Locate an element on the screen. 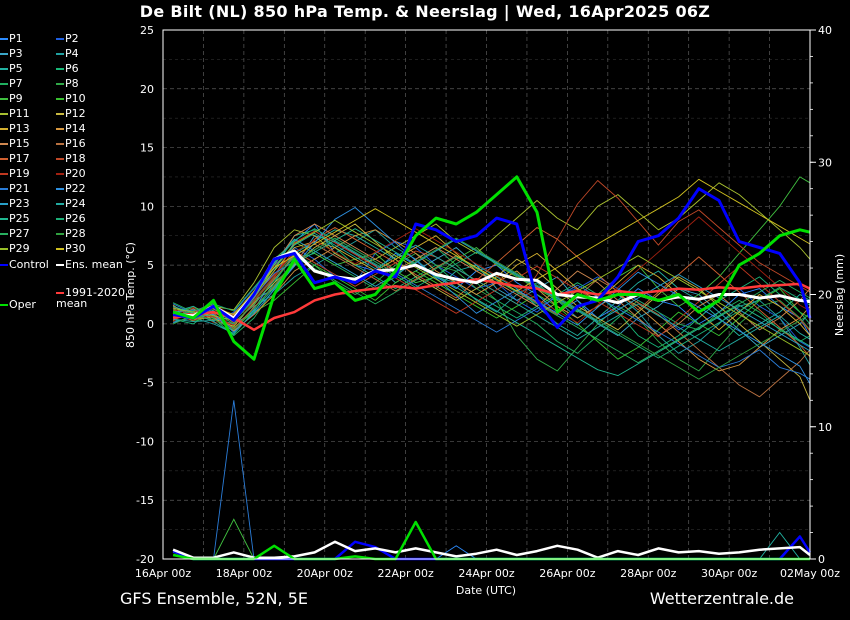  legend-label: P3 is located at coordinates (16, 53).